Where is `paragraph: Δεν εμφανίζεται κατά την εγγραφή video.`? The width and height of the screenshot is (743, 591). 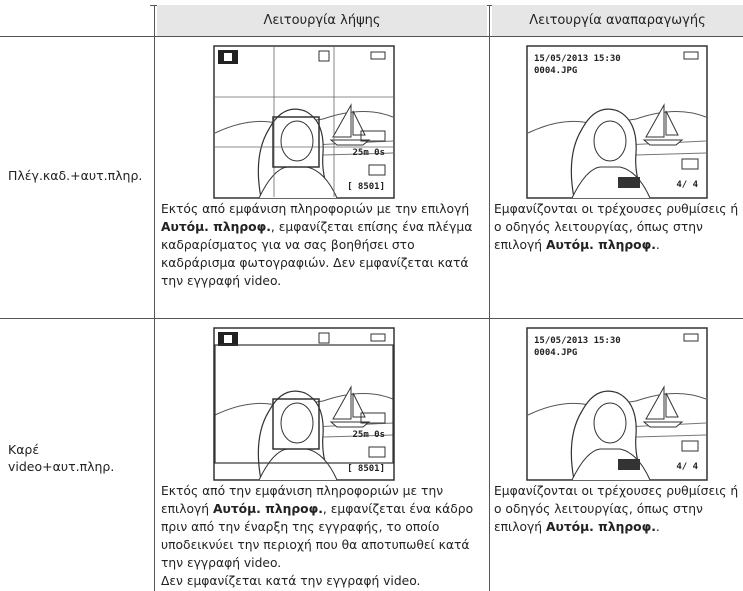 paragraph: Δεν εμφανίζεται κατά την εγγραφή video. is located at coordinates (323, 581).